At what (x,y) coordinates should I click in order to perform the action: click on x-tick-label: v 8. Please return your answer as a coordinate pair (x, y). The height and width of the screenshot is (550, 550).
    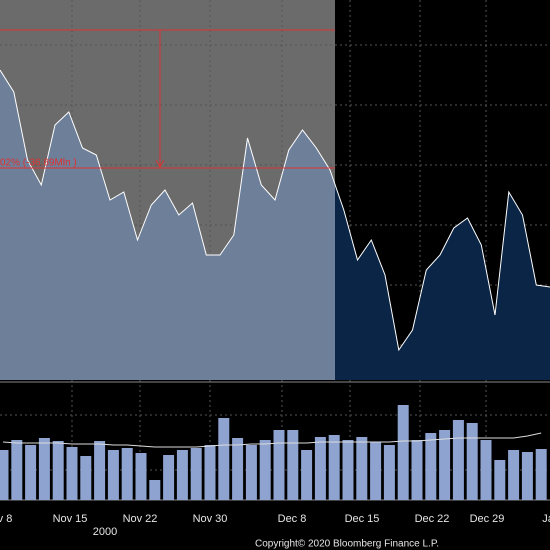
    Looking at the image, I should click on (6, 519).